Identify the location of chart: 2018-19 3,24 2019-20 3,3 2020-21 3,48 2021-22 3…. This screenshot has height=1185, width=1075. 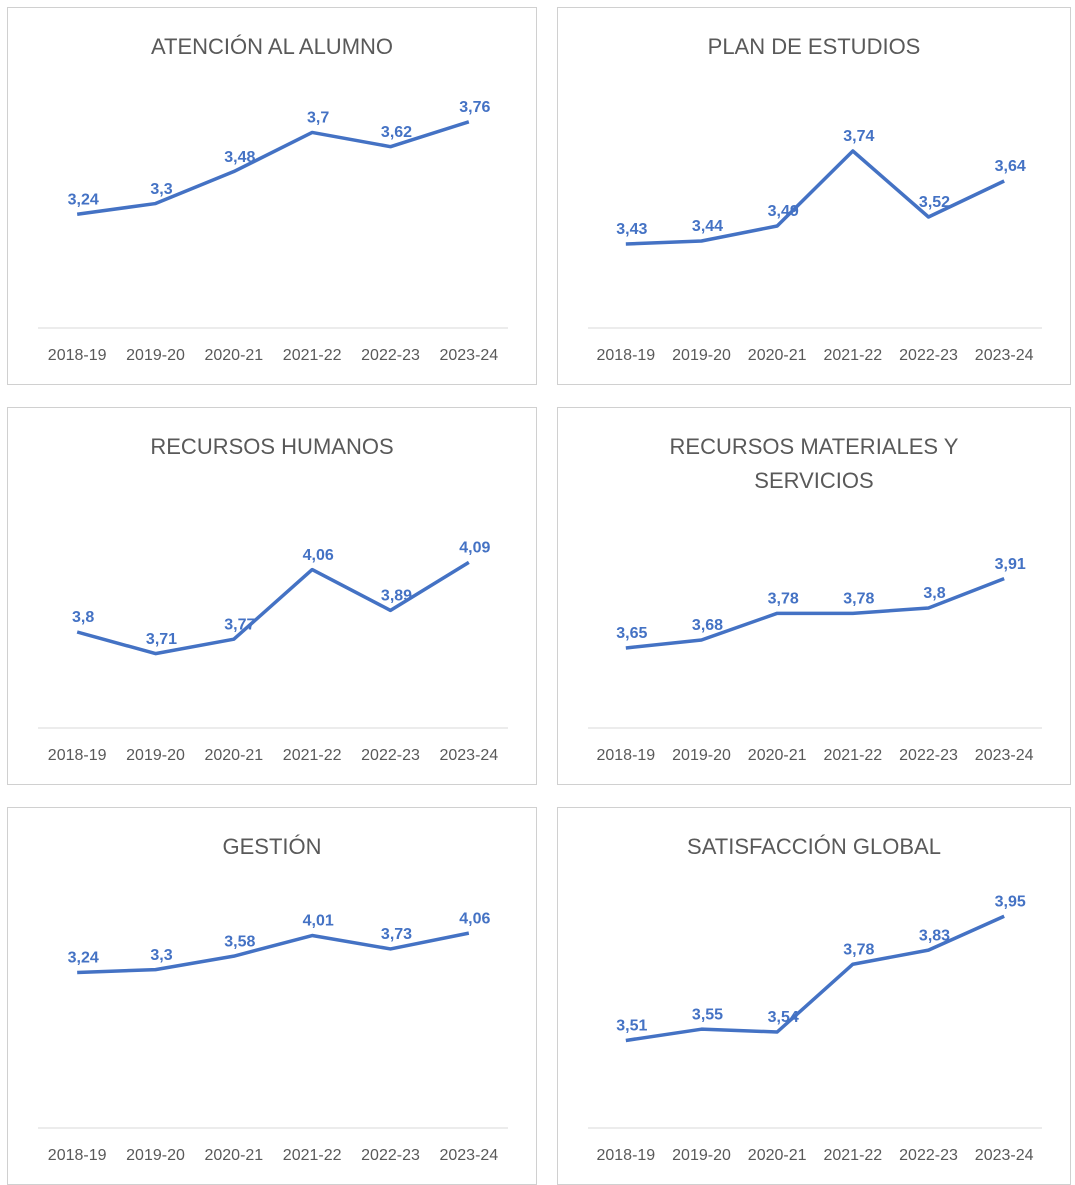
(273, 231).